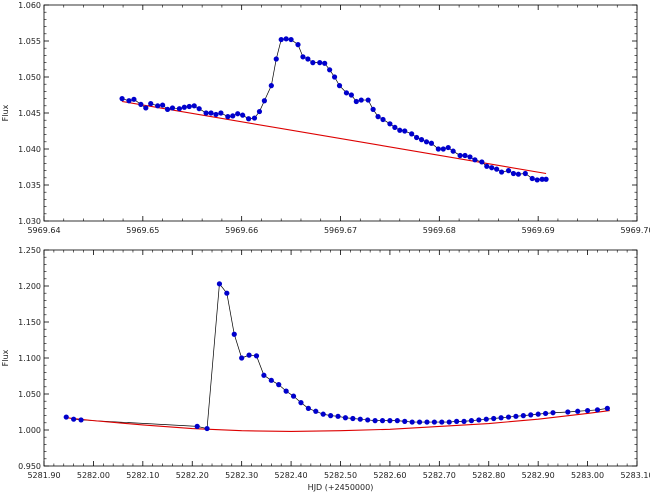 The image size is (650, 493). I want to click on x-tick-label: 5969.67, so click(340, 230).